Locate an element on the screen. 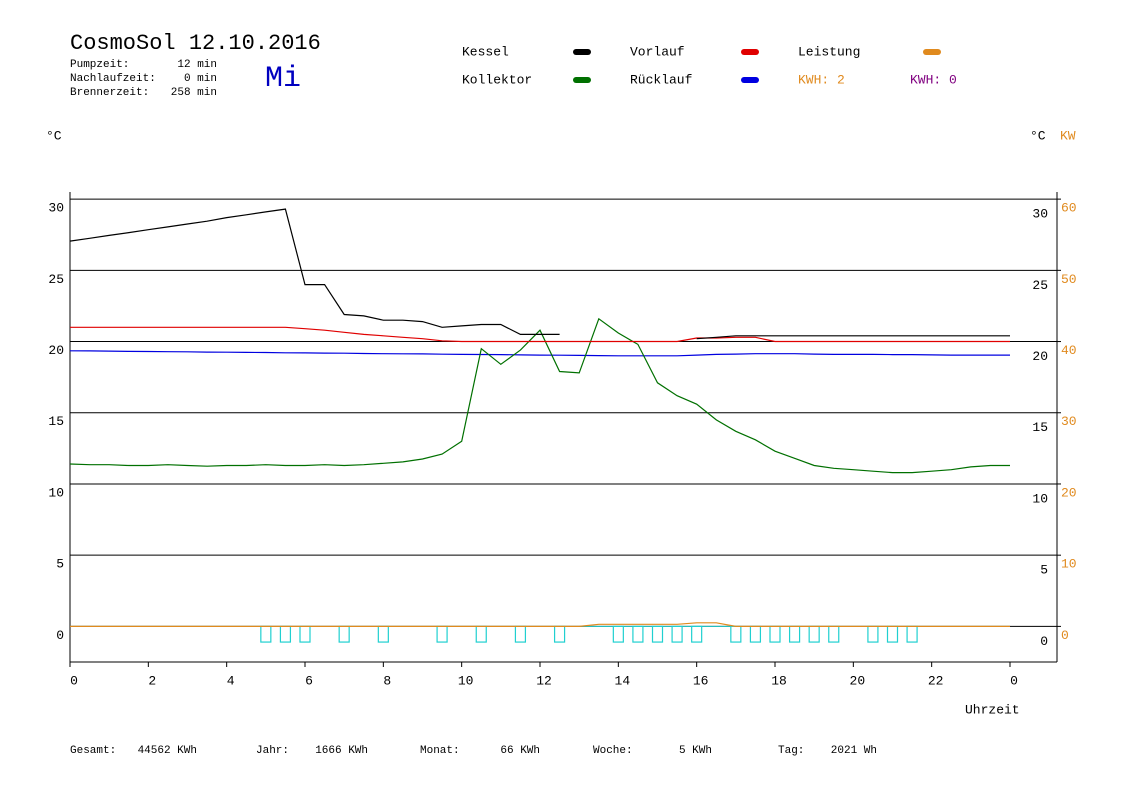 The image size is (1148, 812). x-axis-label: Uhrzeit is located at coordinates (992, 709).